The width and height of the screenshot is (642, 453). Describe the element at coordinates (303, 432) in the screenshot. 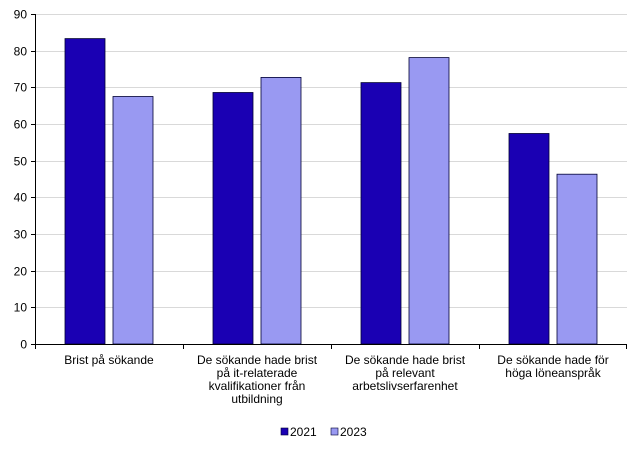

I see `legend-label-2021: 2021` at that location.